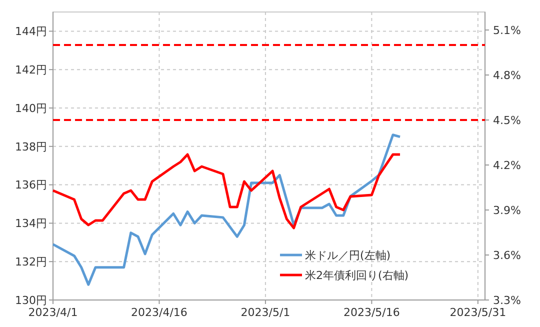 The image size is (540, 327). Describe the element at coordinates (507, 255) in the screenshot. I see `y2-tick-label: 3.6%` at that location.